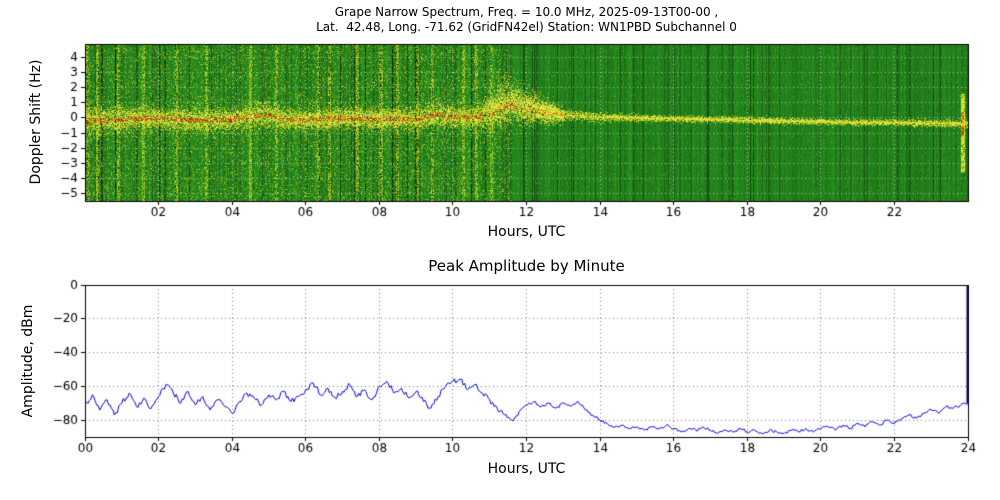  What do you see at coordinates (28, 361) in the screenshot?
I see `amplitude-ylabel: Amplitude, dBm` at bounding box center [28, 361].